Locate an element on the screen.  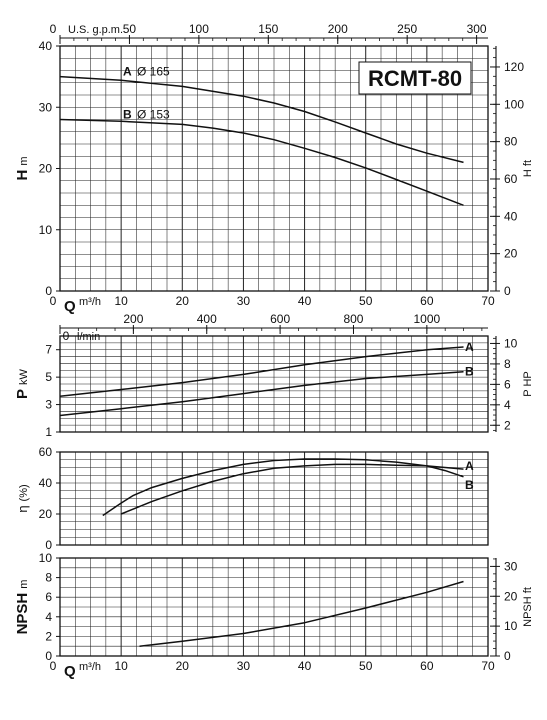
y-tick-label: 7 is located at coordinates (48, 350).